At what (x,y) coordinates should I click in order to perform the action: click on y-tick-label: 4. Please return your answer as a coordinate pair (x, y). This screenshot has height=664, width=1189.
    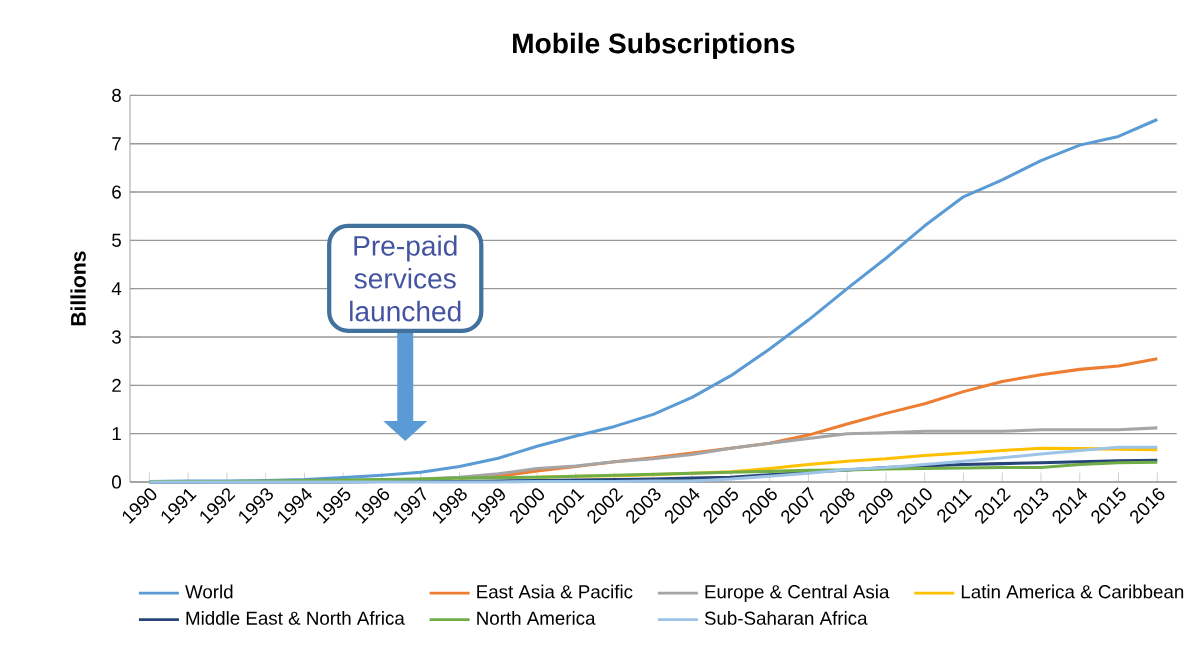
    Looking at the image, I should click on (116, 289).